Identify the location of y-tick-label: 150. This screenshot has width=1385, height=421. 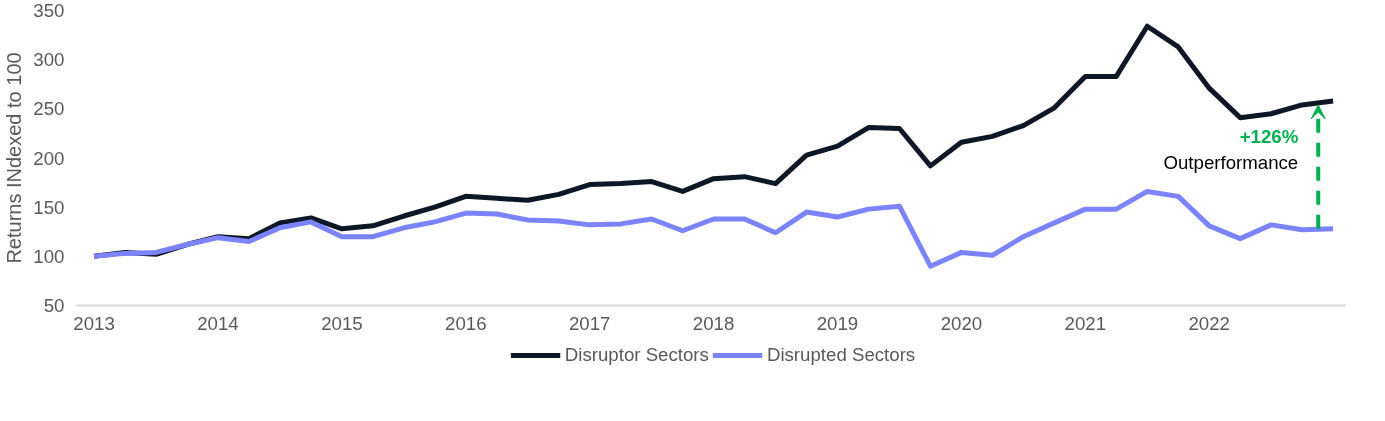
(49, 207).